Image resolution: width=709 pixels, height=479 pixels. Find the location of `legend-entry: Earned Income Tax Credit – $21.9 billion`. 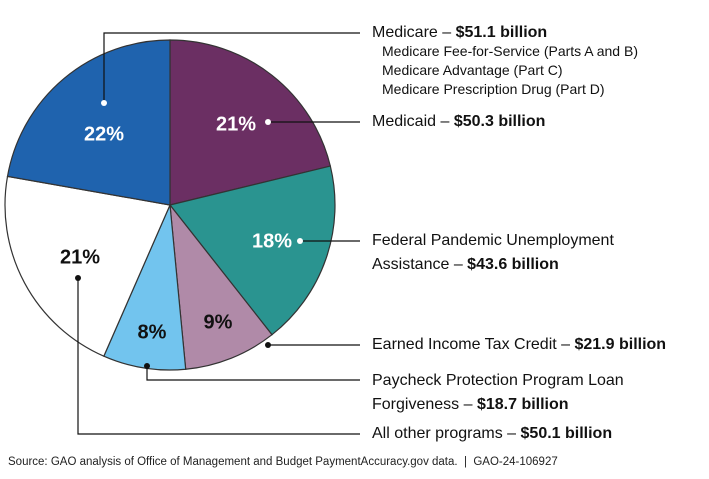

legend-entry: Earned Income Tax Credit – $21.9 billion is located at coordinates (540, 345).